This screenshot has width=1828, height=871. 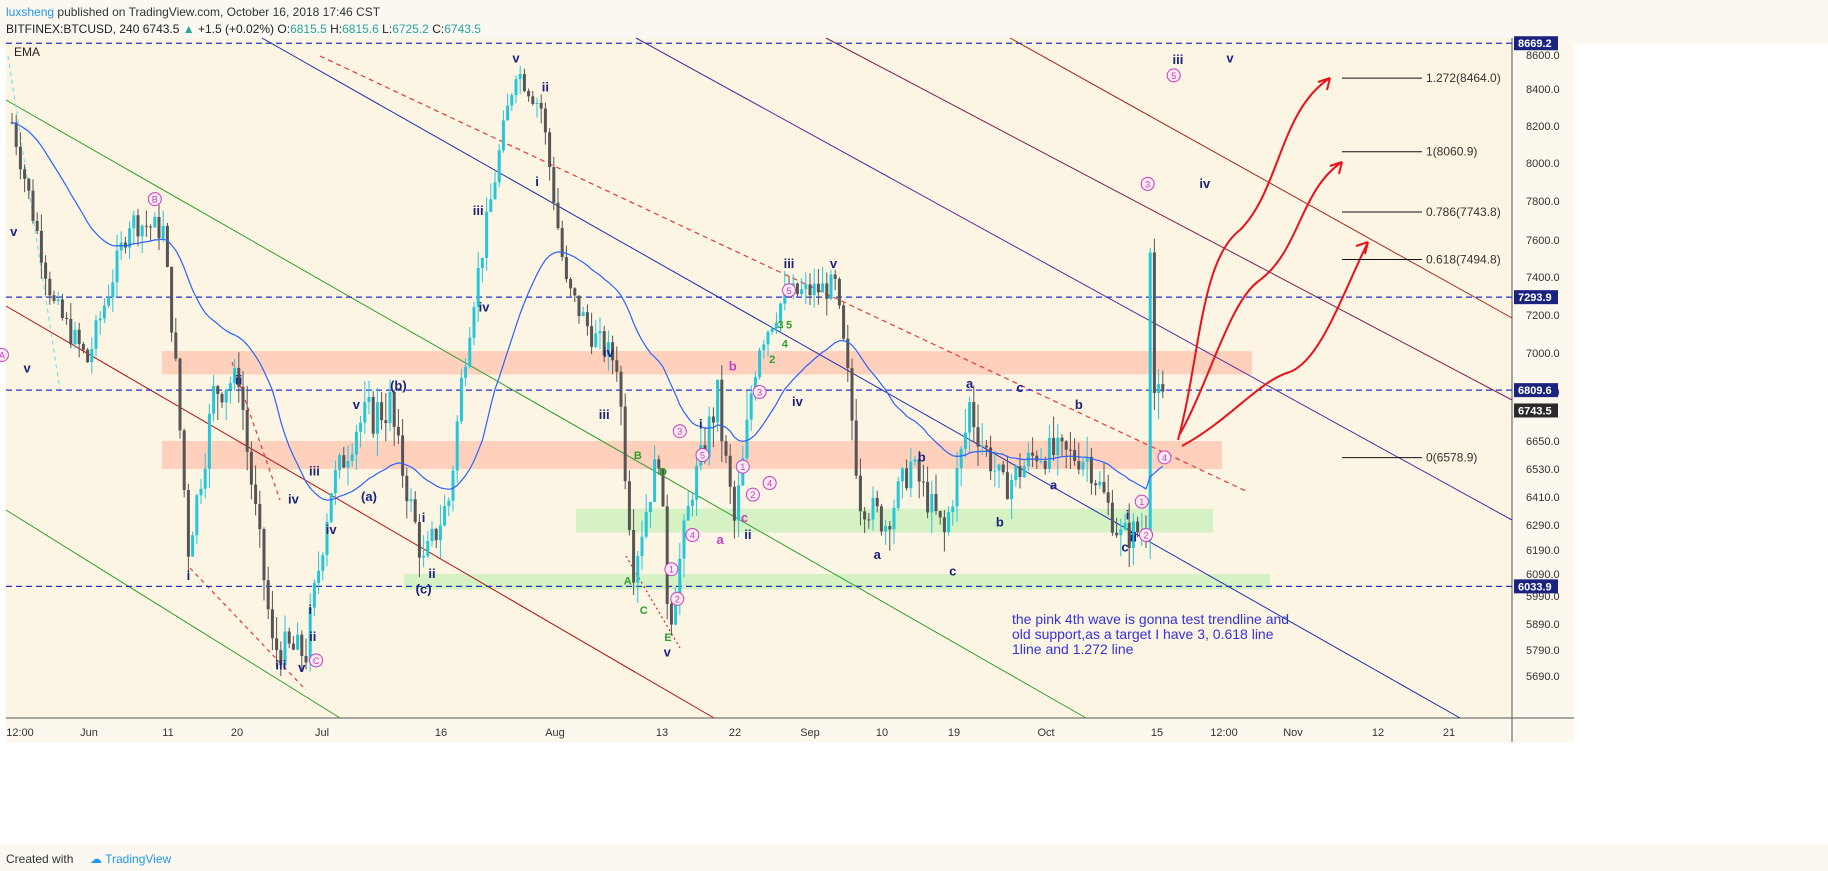 I want to click on tradingview-brand: TradingView, so click(x=138, y=859).